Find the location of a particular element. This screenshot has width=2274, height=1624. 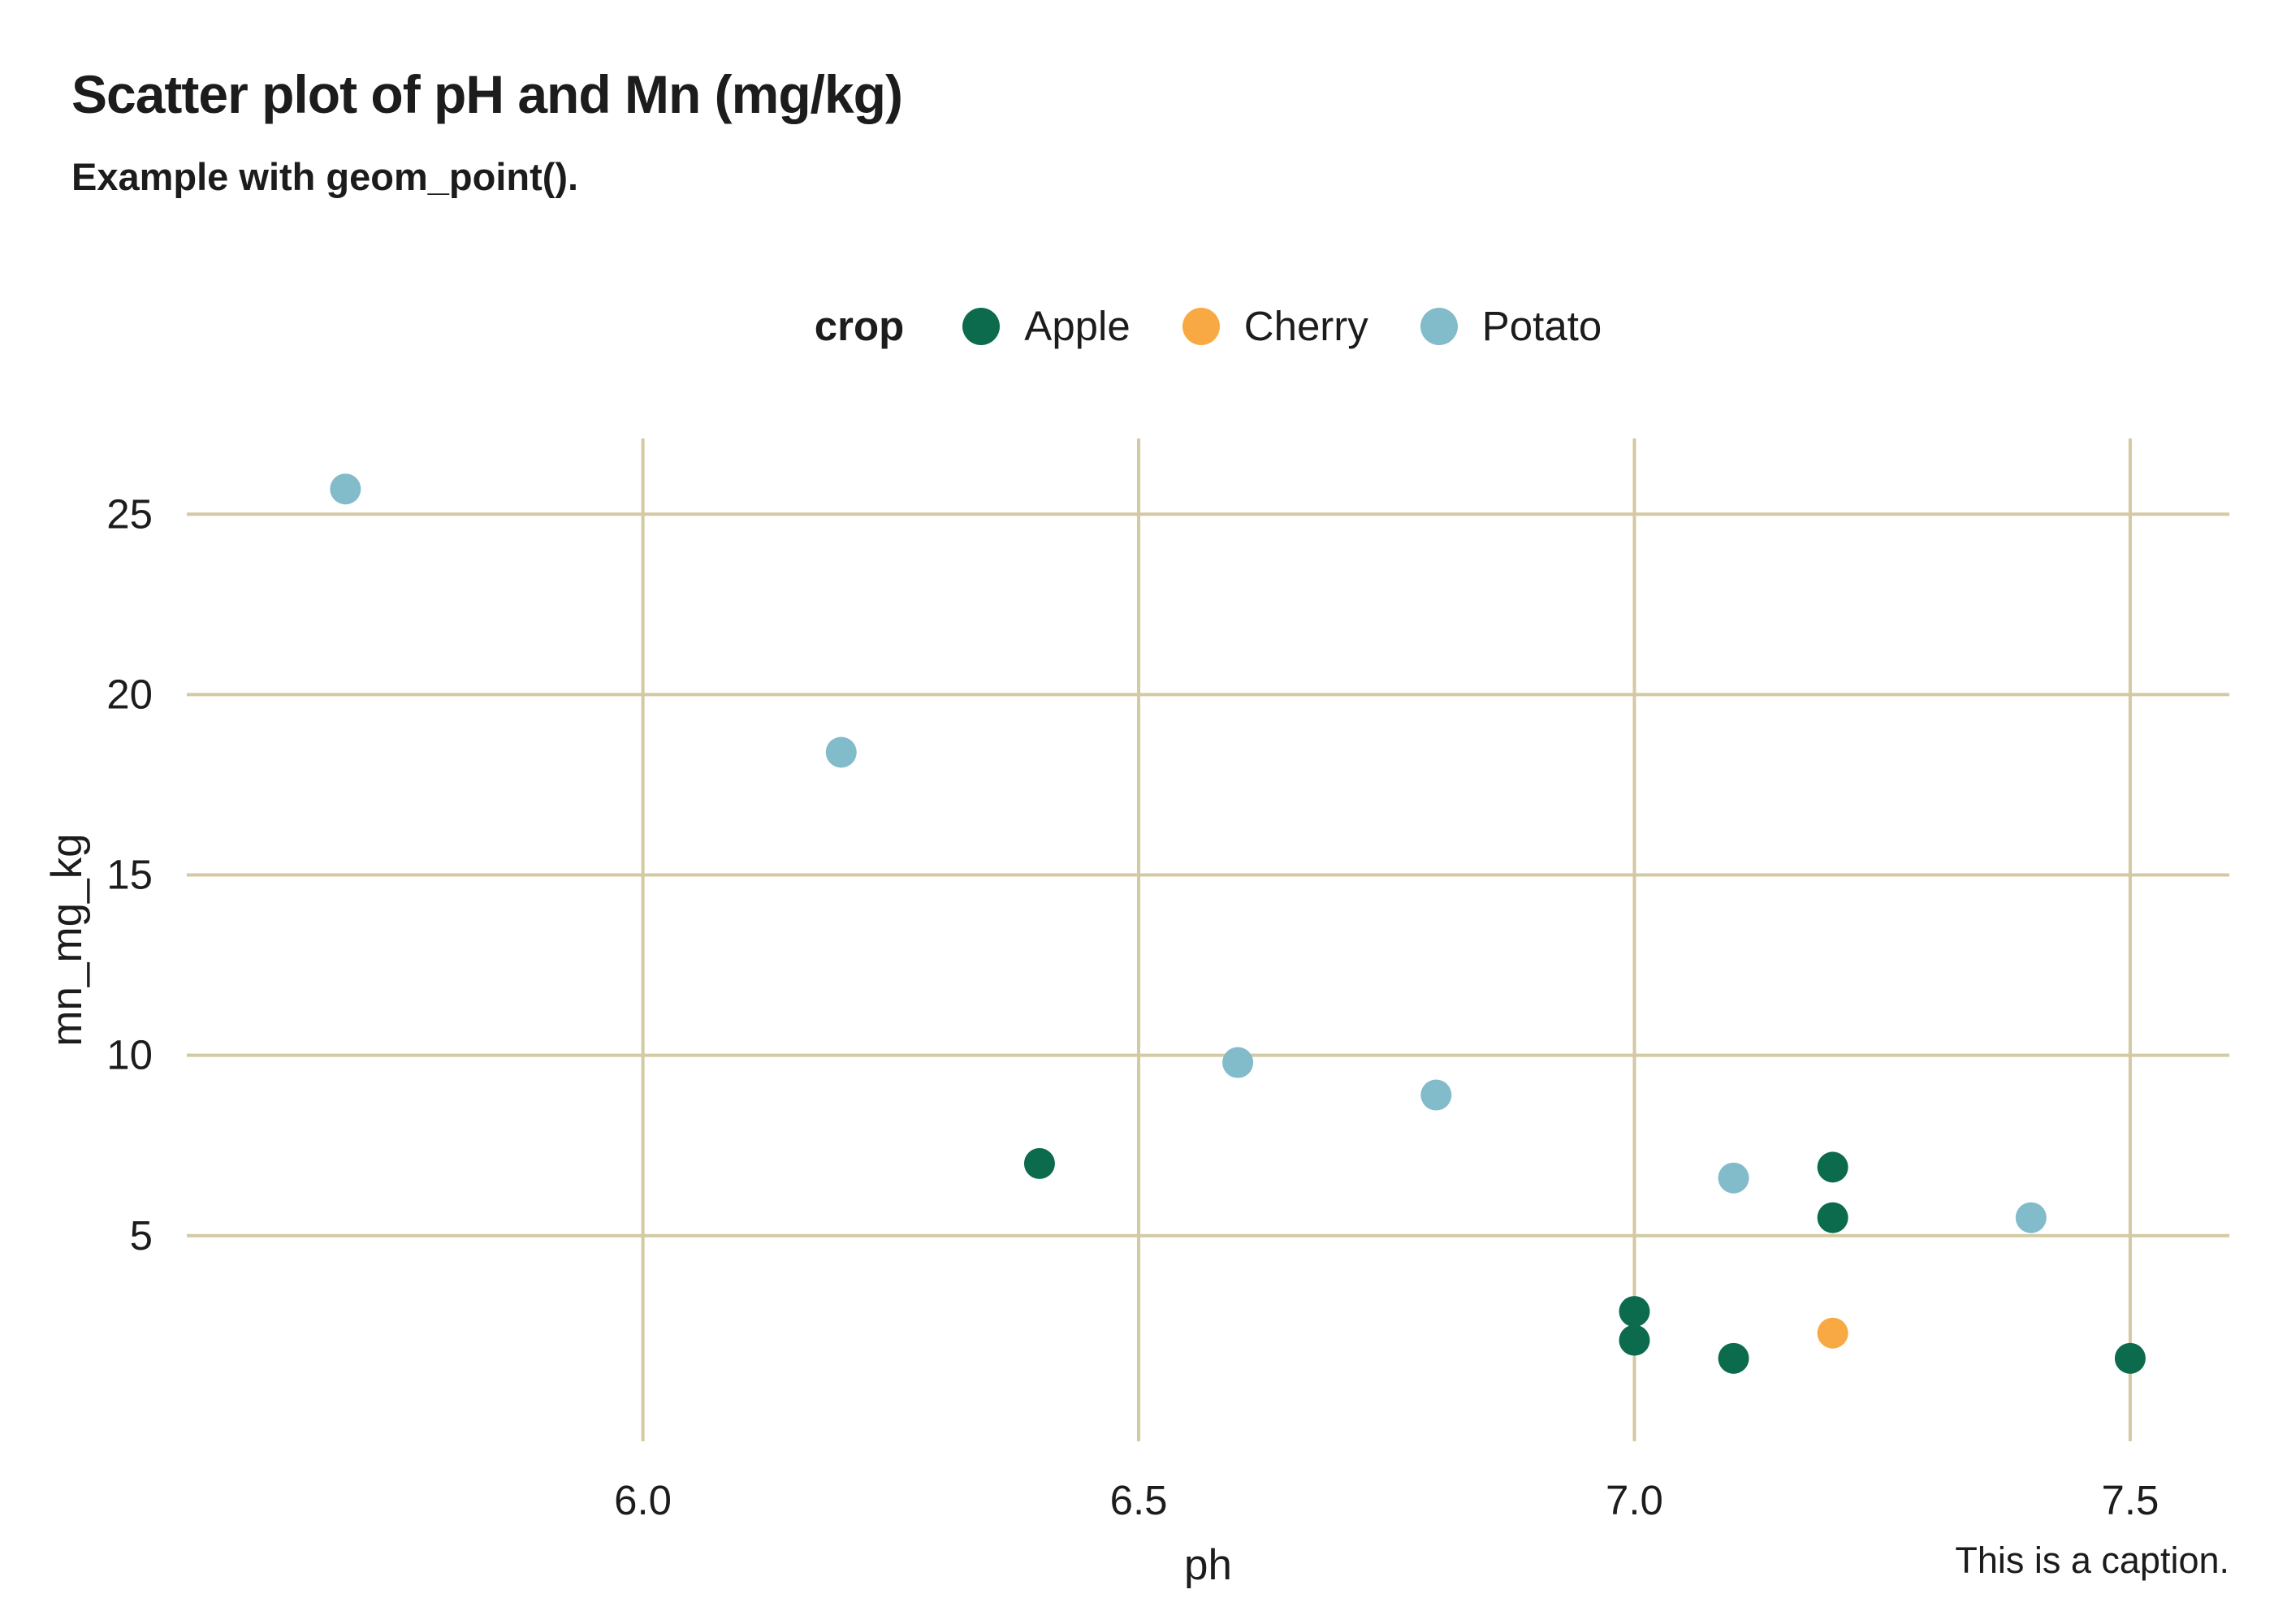

legend-label-cherry: Cherry is located at coordinates (1305, 326).